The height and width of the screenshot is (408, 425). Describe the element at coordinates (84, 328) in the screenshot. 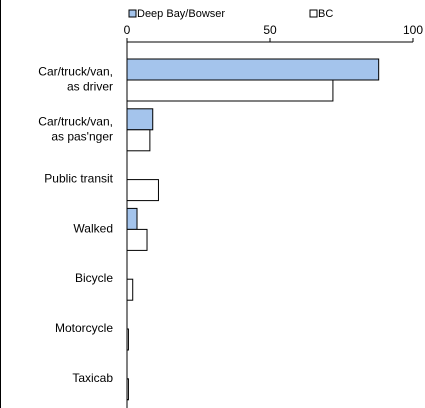

I see `y-tick-label: Motorcycle` at that location.